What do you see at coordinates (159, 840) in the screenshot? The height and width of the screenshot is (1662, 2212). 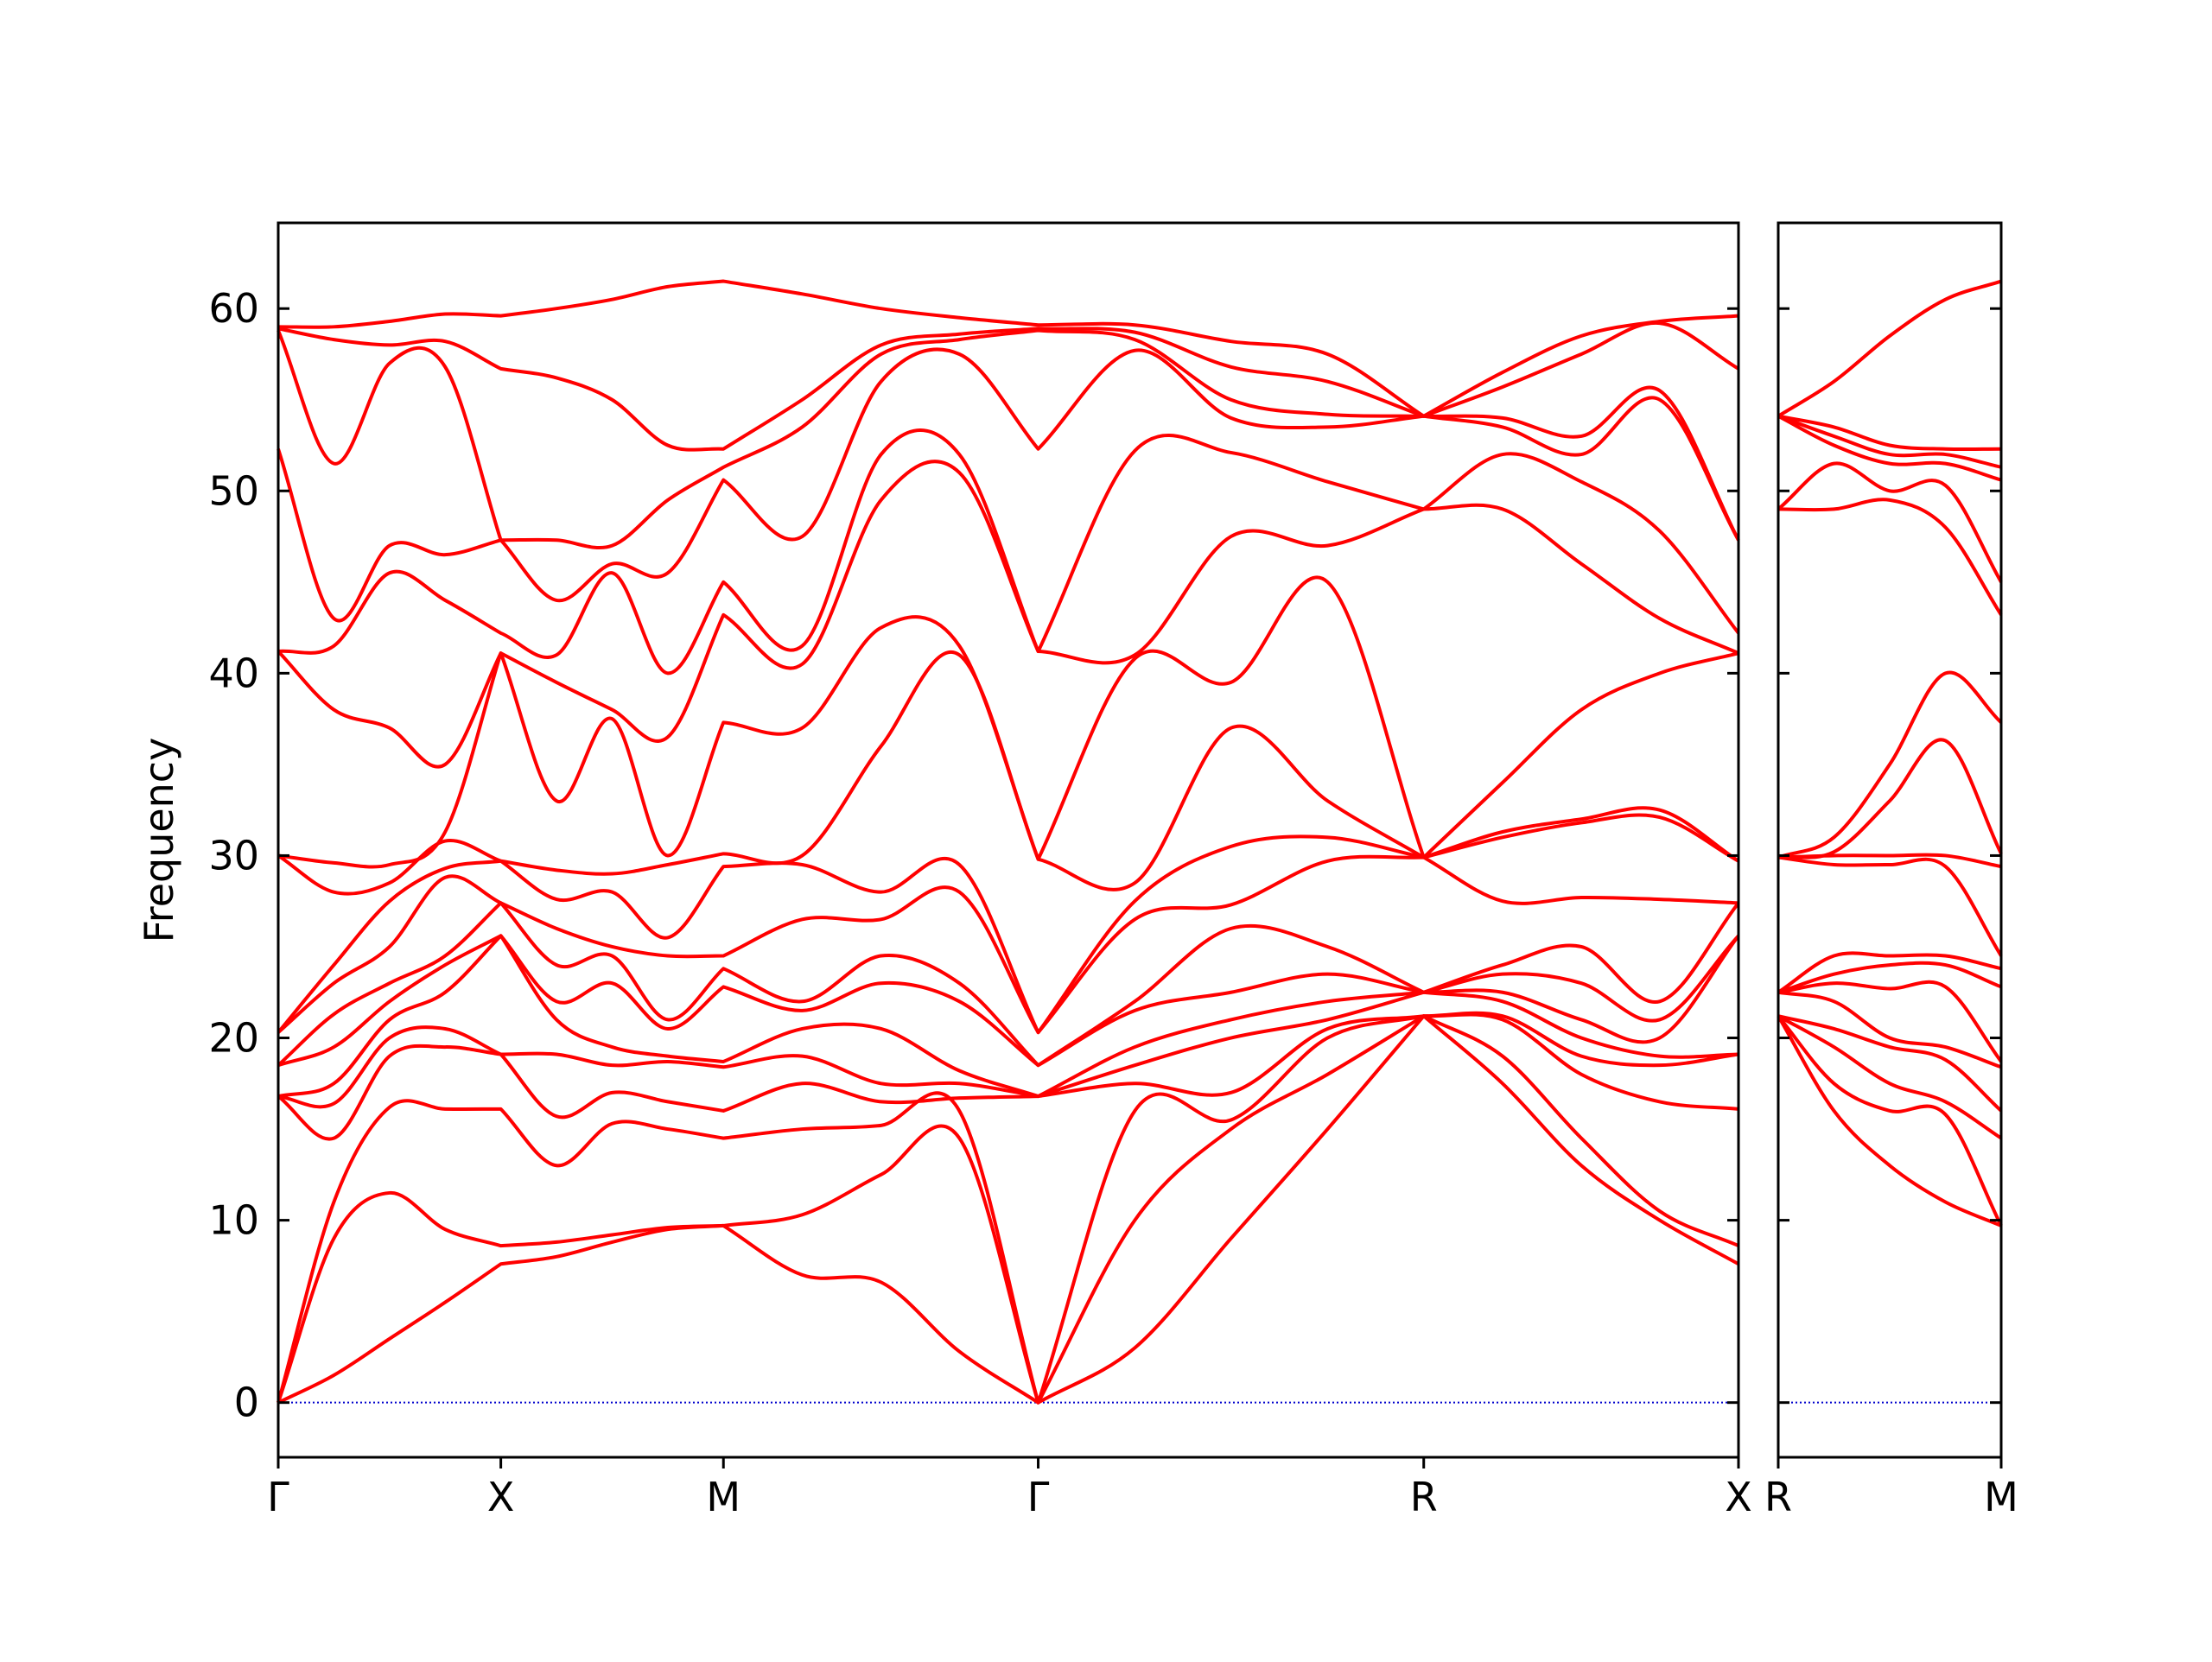 I see `y-axis-label: Frequency` at bounding box center [159, 840].